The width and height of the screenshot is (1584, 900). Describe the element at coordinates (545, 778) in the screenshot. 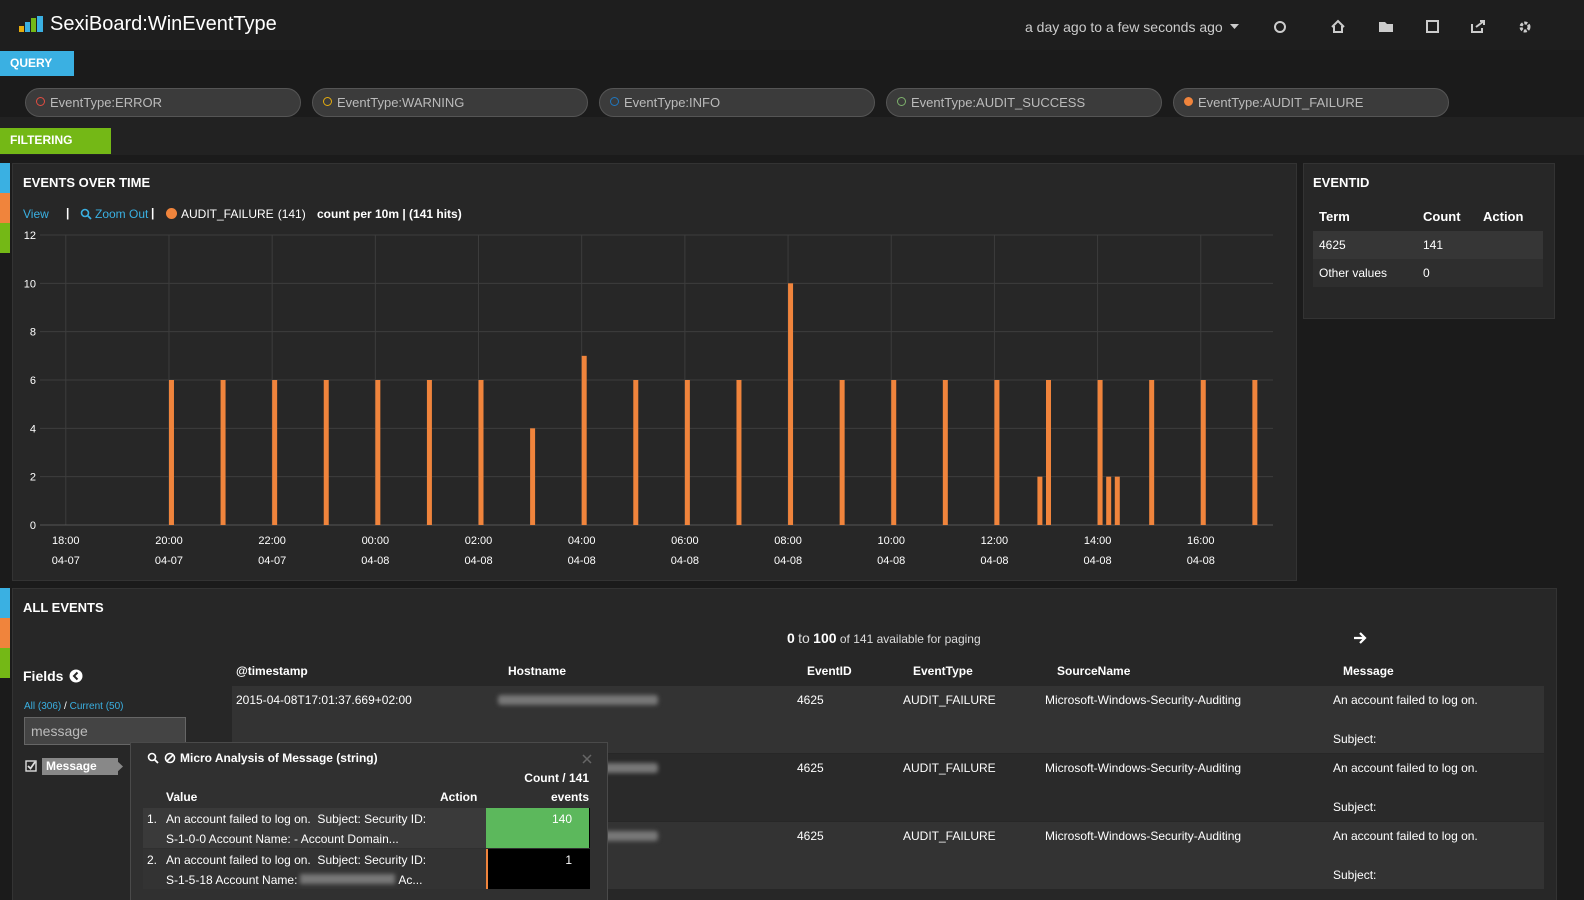

I see `count-label: Count /` at that location.